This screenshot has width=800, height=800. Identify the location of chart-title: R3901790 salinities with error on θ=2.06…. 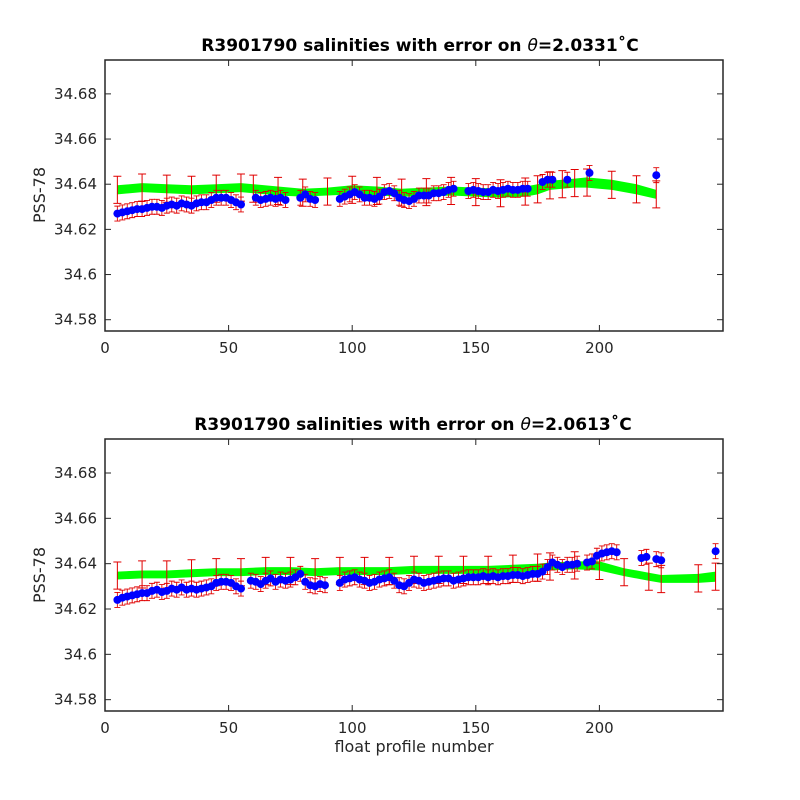
(412, 424).